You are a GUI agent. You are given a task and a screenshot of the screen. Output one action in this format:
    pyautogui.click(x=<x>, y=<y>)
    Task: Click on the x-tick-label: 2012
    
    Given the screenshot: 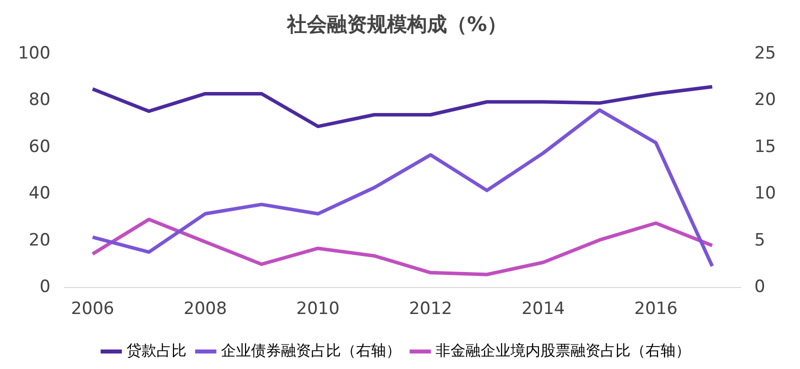 What is the action you would take?
    pyautogui.click(x=430, y=309)
    